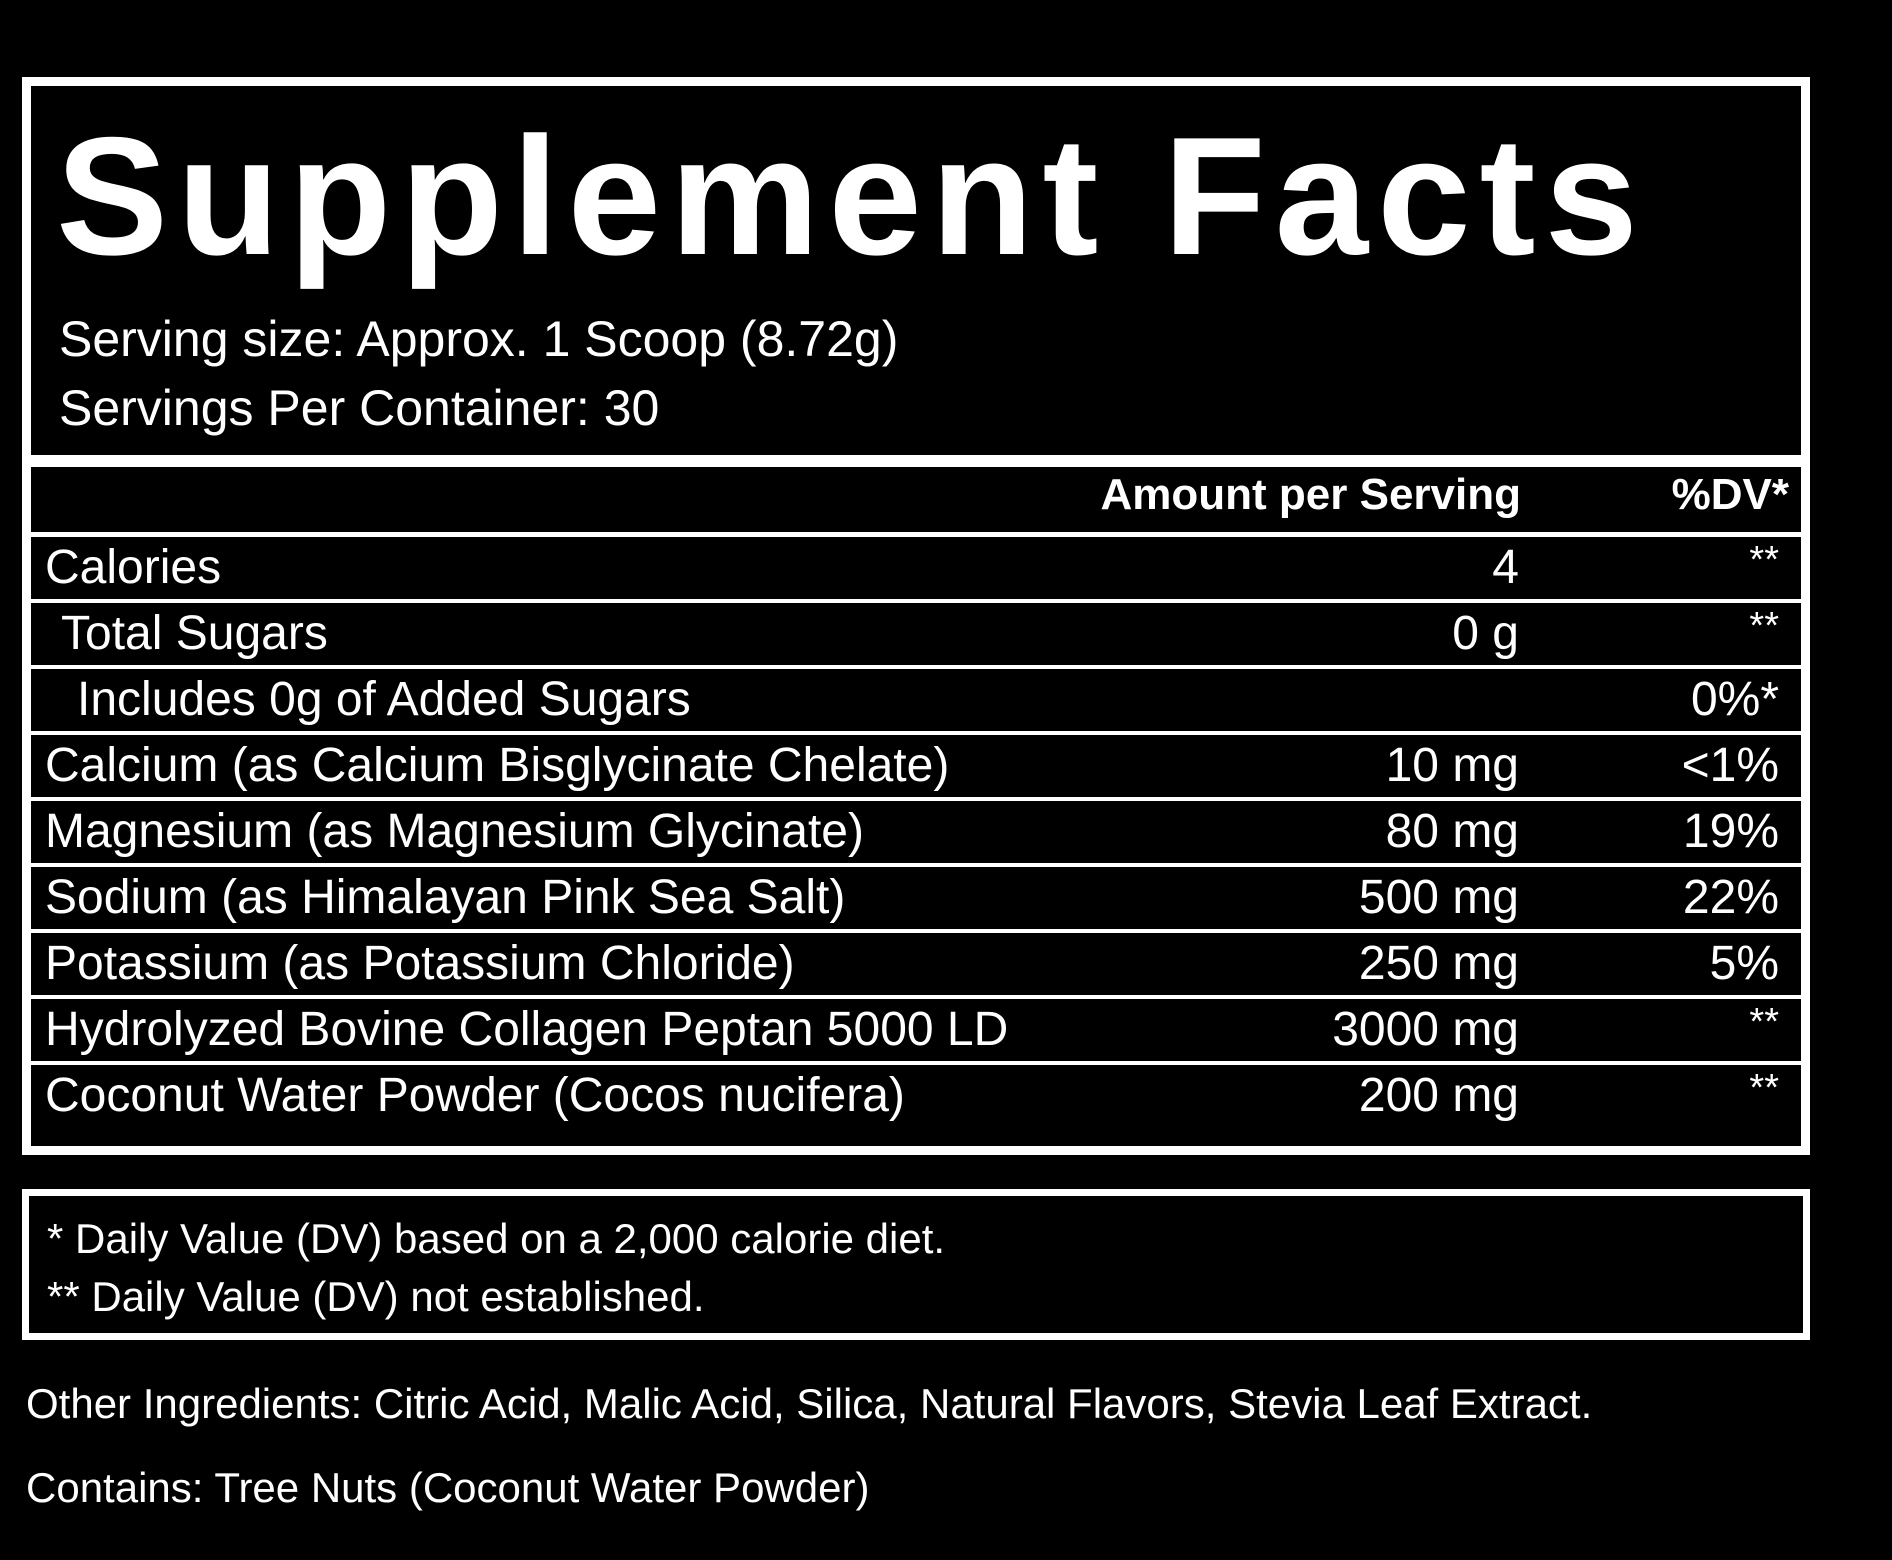 This screenshot has width=1892, height=1560. Describe the element at coordinates (133, 567) in the screenshot. I see `nutrient-name: Calories` at that location.